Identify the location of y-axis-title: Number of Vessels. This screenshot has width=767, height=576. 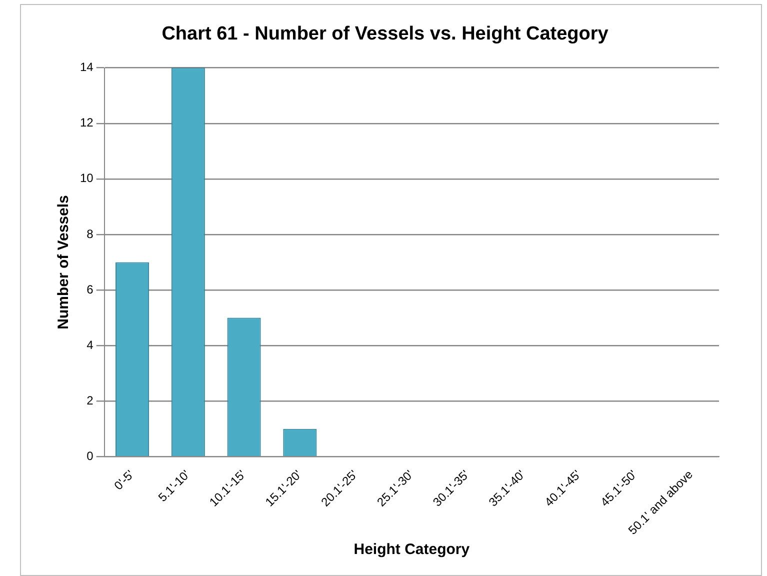
(63, 262).